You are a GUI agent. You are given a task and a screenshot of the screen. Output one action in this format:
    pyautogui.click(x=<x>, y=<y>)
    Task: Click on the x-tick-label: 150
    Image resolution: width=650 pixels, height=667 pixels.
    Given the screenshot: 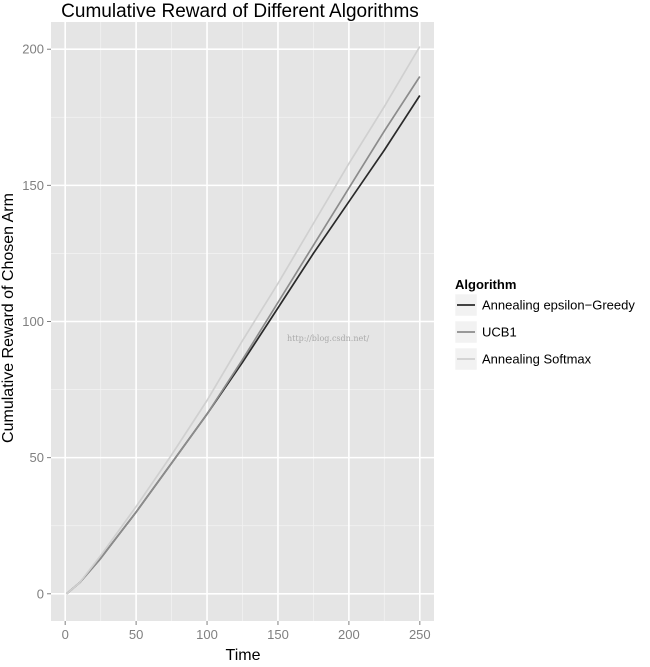 What is the action you would take?
    pyautogui.click(x=278, y=634)
    